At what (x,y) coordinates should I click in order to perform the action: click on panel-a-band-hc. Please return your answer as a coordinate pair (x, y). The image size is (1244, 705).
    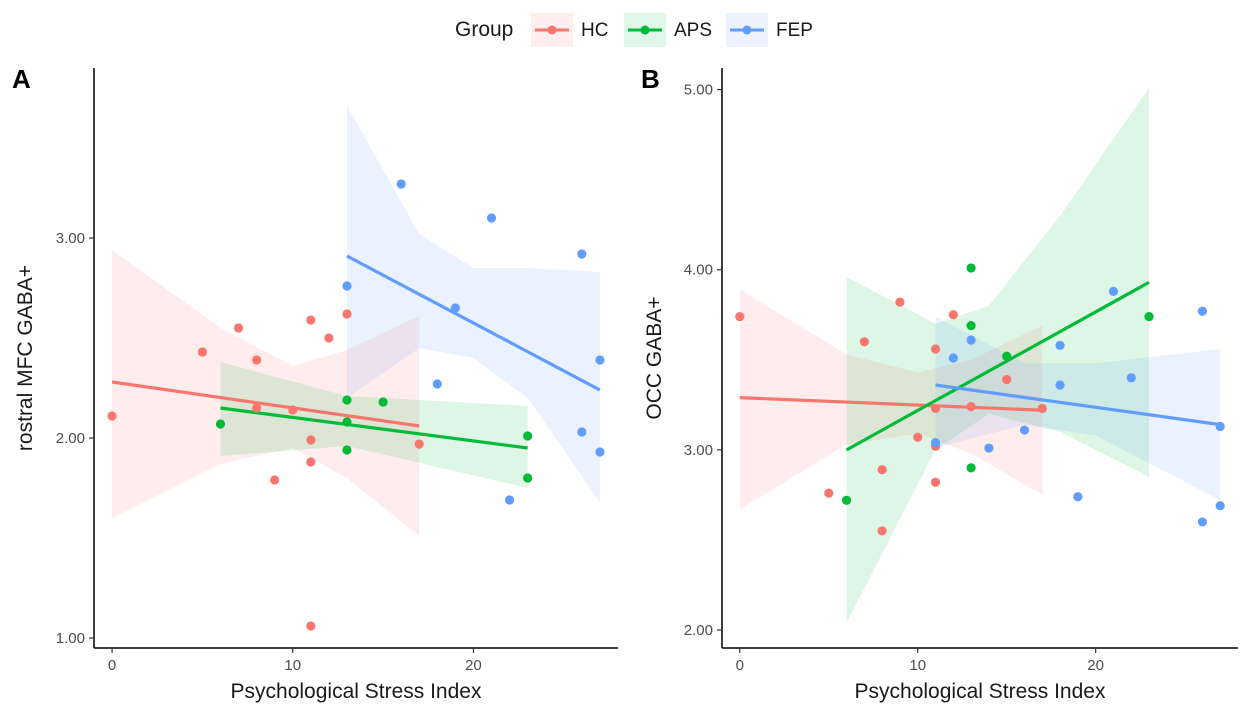
    Looking at the image, I should click on (266, 393).